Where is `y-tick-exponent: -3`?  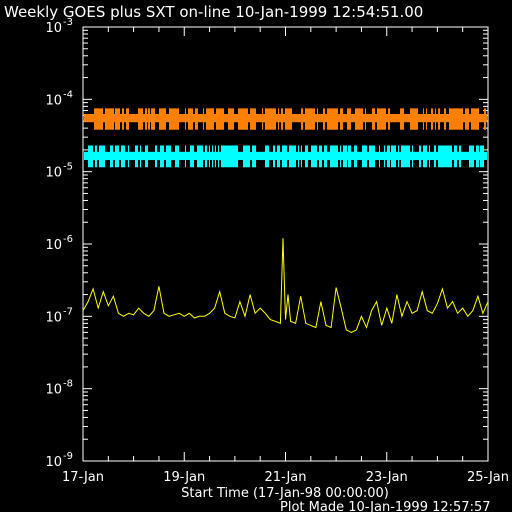 y-tick-exponent: -3 is located at coordinates (68, 22).